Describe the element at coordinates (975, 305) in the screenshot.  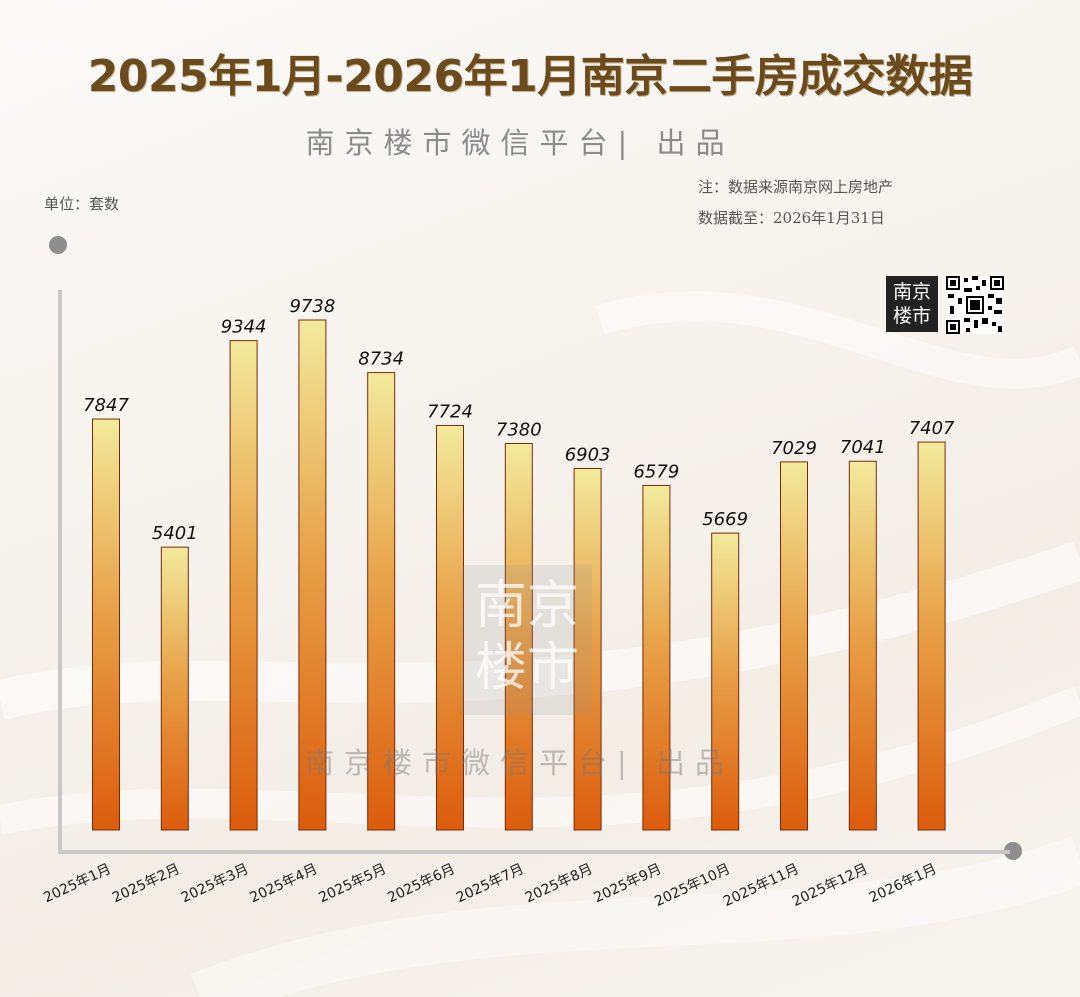
I see `qr-code` at that location.